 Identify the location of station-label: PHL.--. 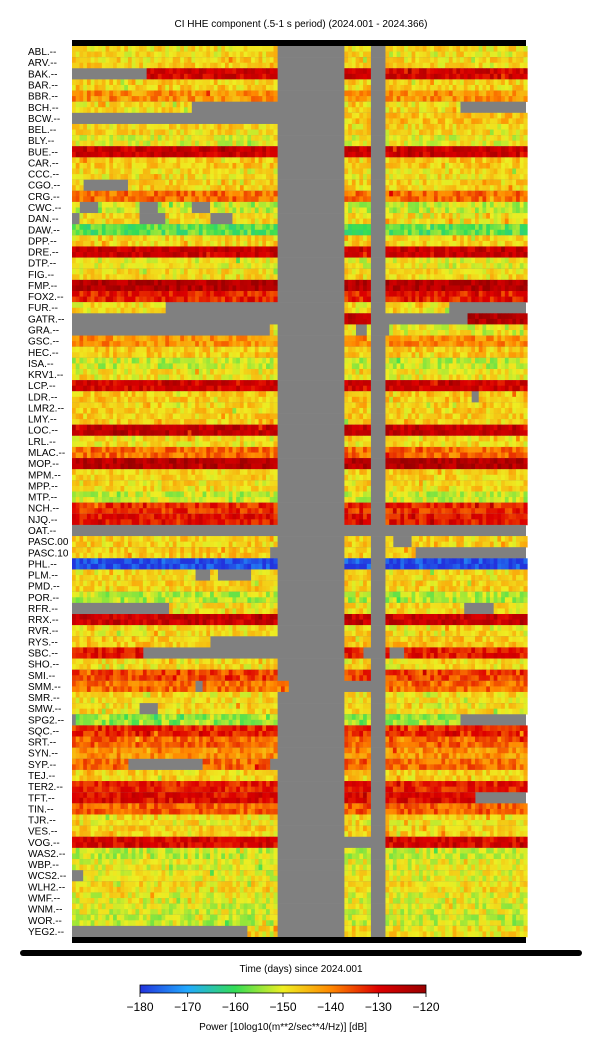
(42, 564).